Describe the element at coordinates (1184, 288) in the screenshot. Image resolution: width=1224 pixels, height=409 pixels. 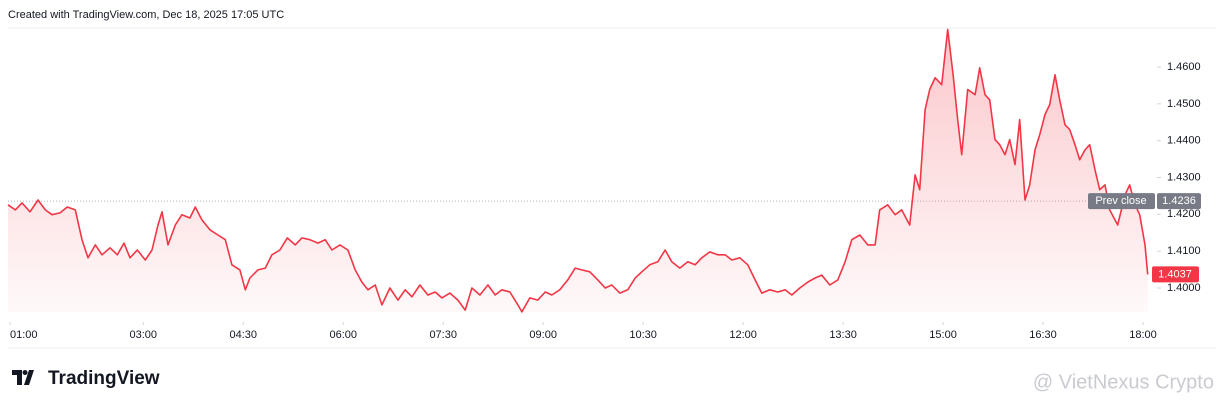
I see `y-tick-label: 1.4000` at that location.